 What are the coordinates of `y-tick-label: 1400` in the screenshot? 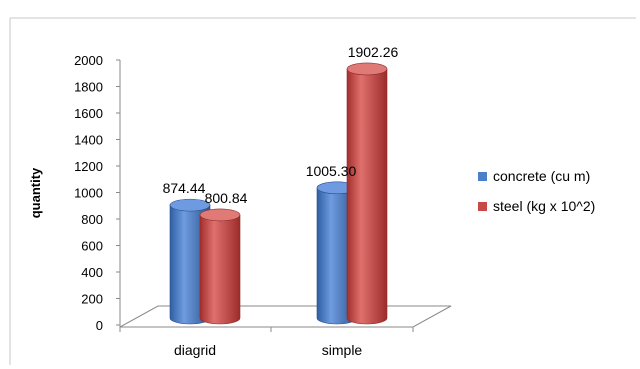 It's located at (88, 140).